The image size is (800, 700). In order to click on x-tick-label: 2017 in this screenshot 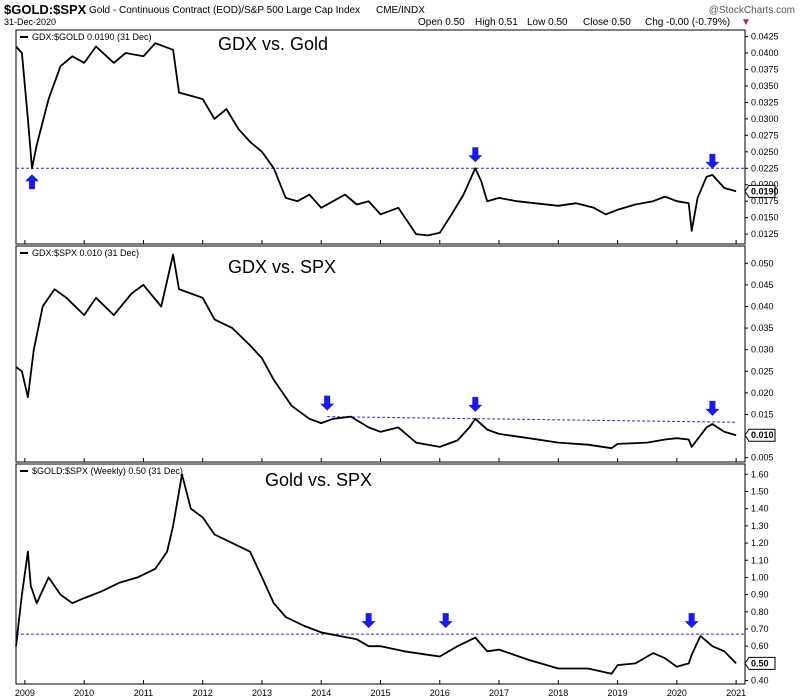, I will do `click(499, 693)`.